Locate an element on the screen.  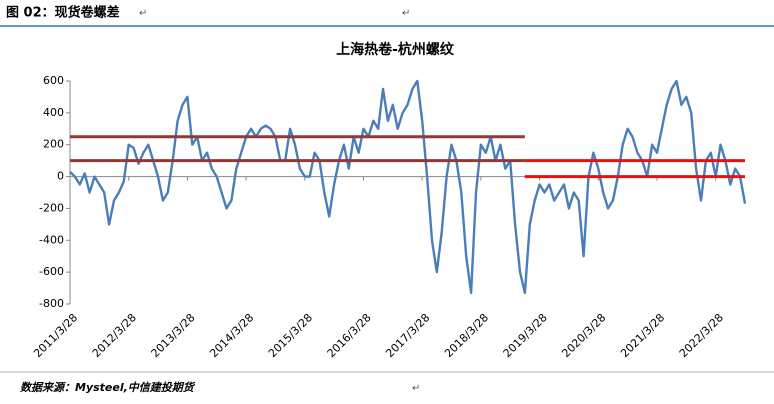
source-note: 数据来源：Mysteel,中信建投期货 is located at coordinates (108, 387).